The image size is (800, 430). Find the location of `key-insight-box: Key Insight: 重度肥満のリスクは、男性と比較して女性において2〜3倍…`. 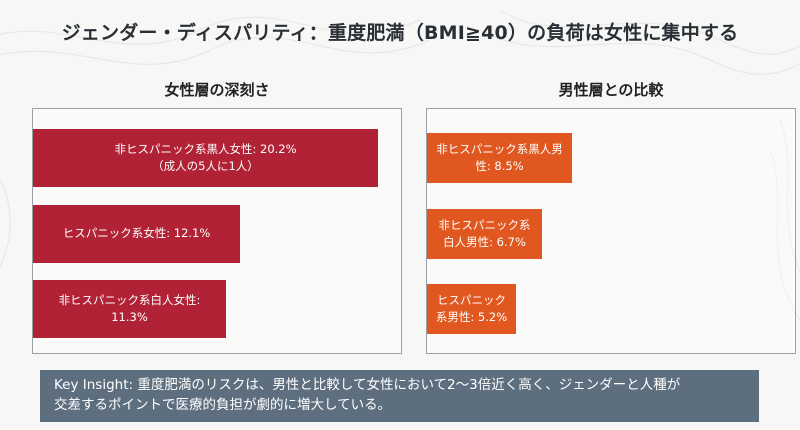

key-insight-box: Key Insight: 重度肥満のリスクは、男性と比較して女性において2〜3倍… is located at coordinates (399, 396).